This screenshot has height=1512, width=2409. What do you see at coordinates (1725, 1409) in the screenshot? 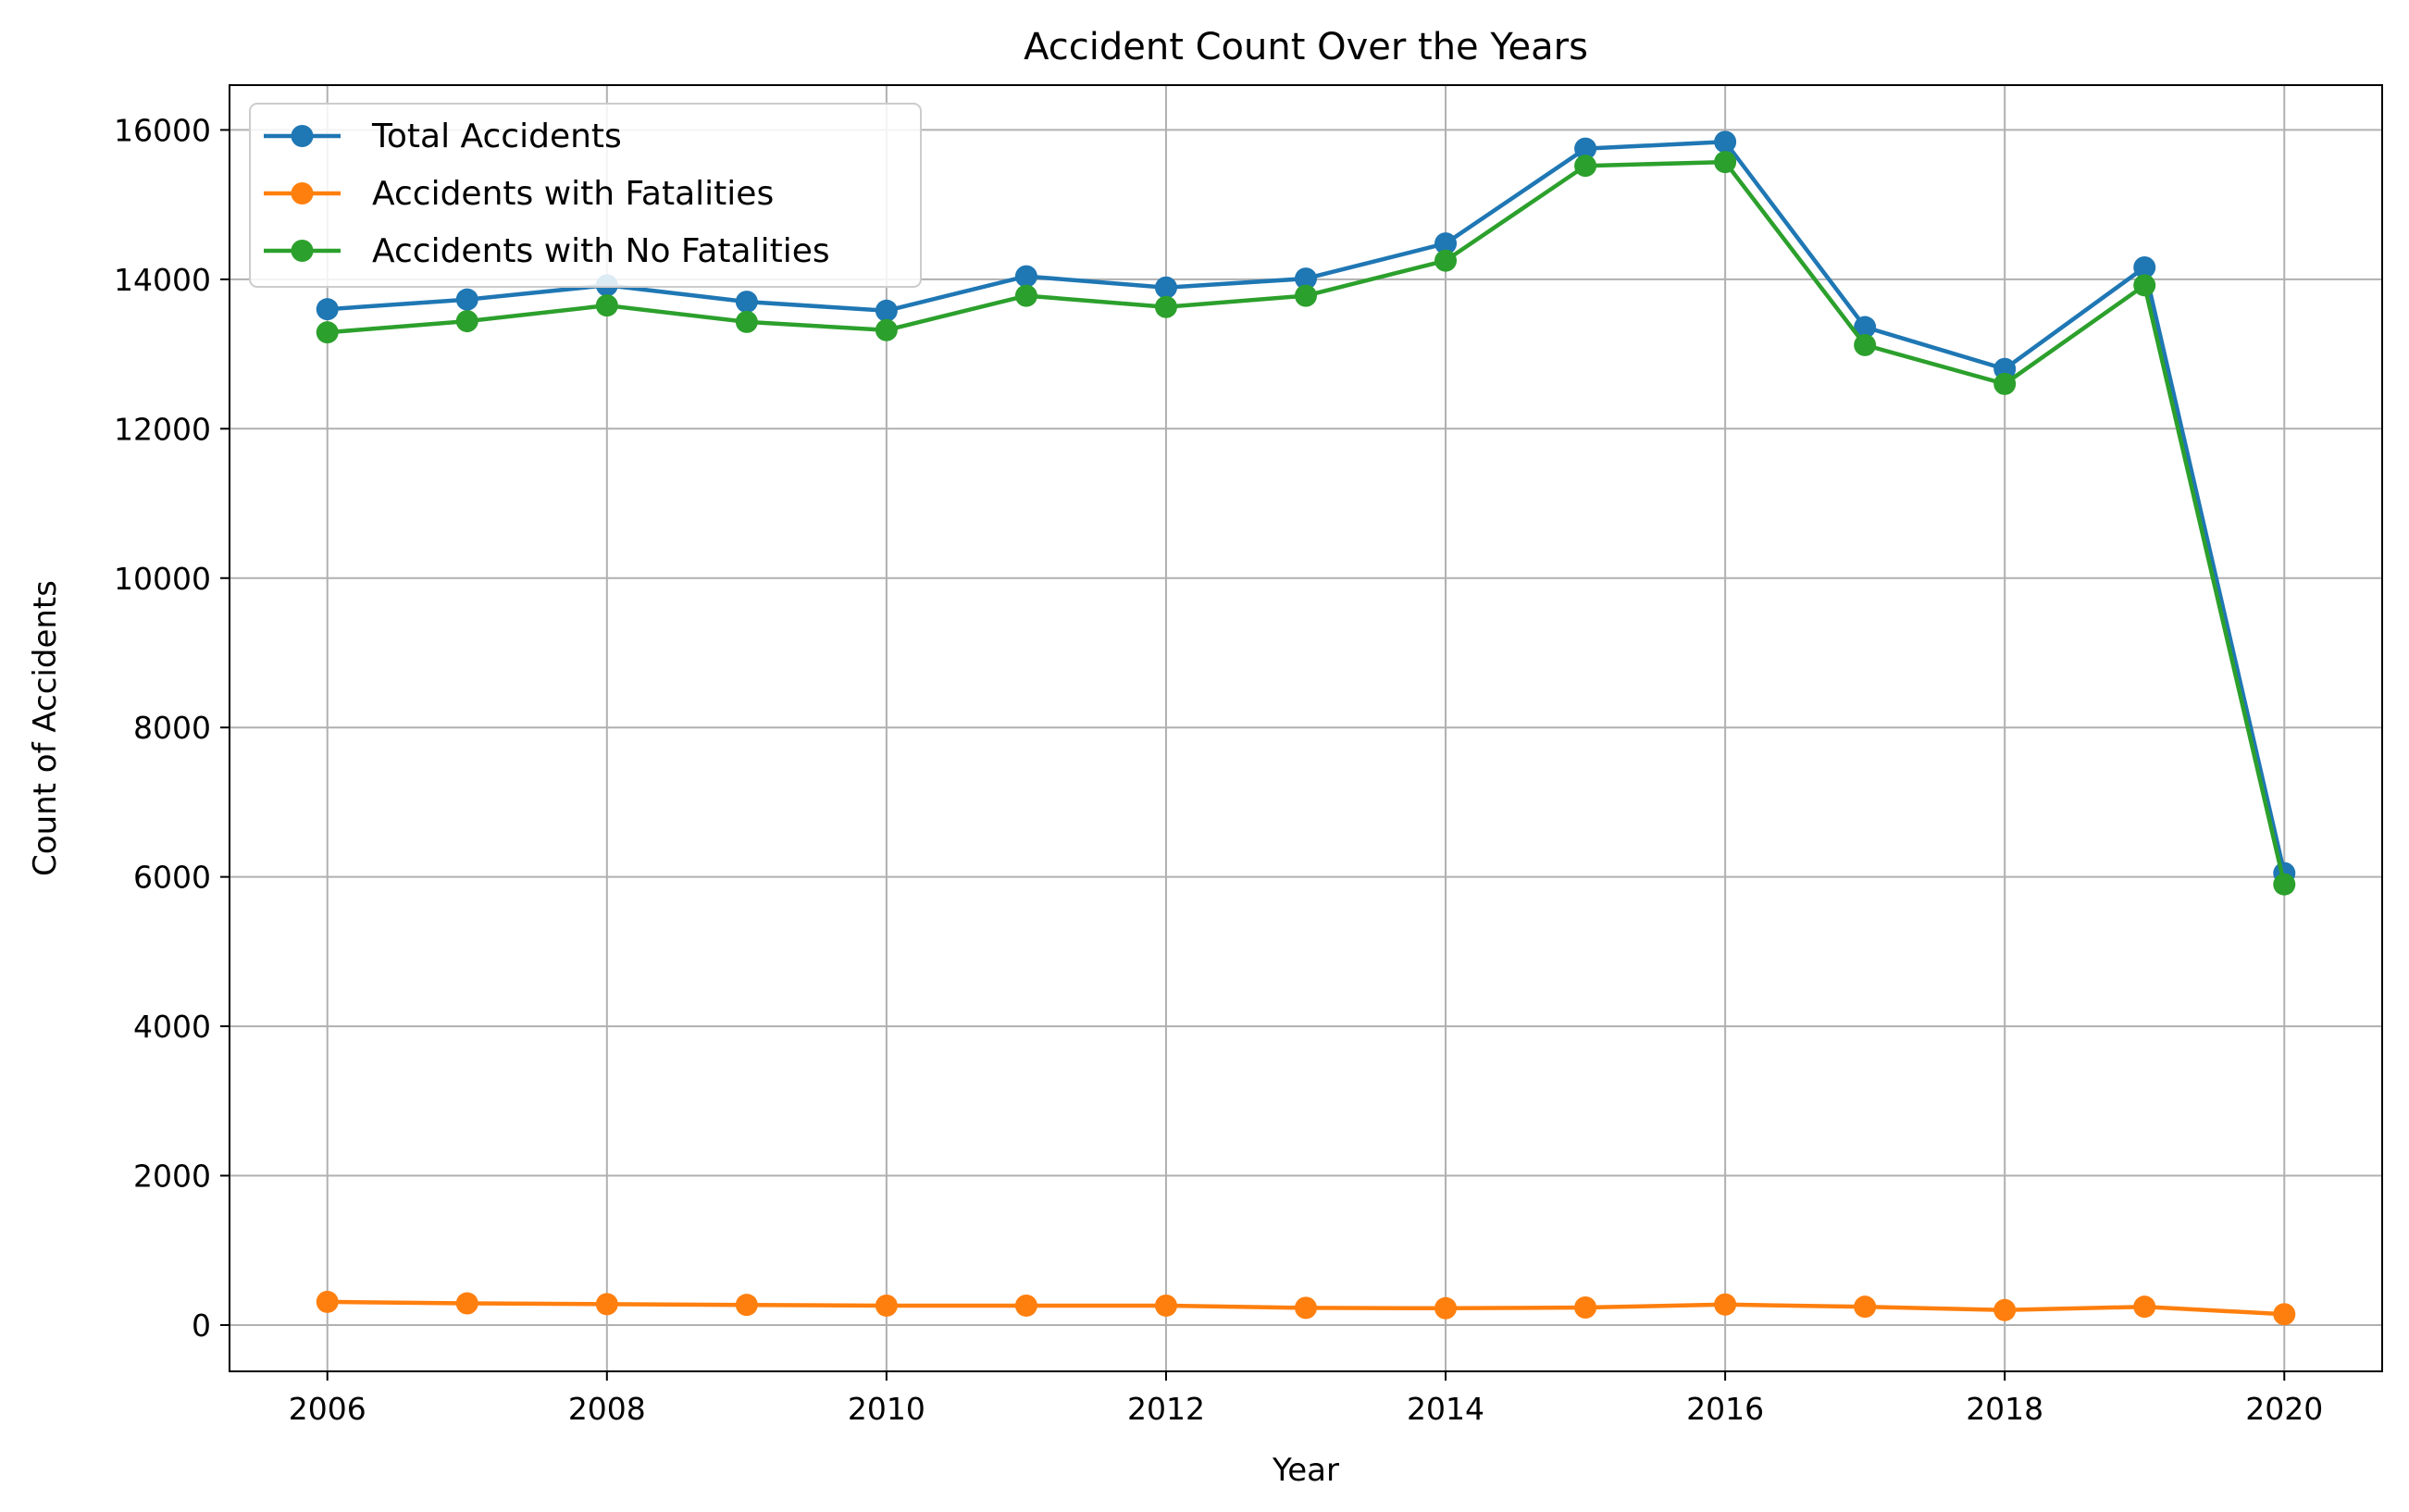
I see `x-tick-label: 2016` at bounding box center [1725, 1409].